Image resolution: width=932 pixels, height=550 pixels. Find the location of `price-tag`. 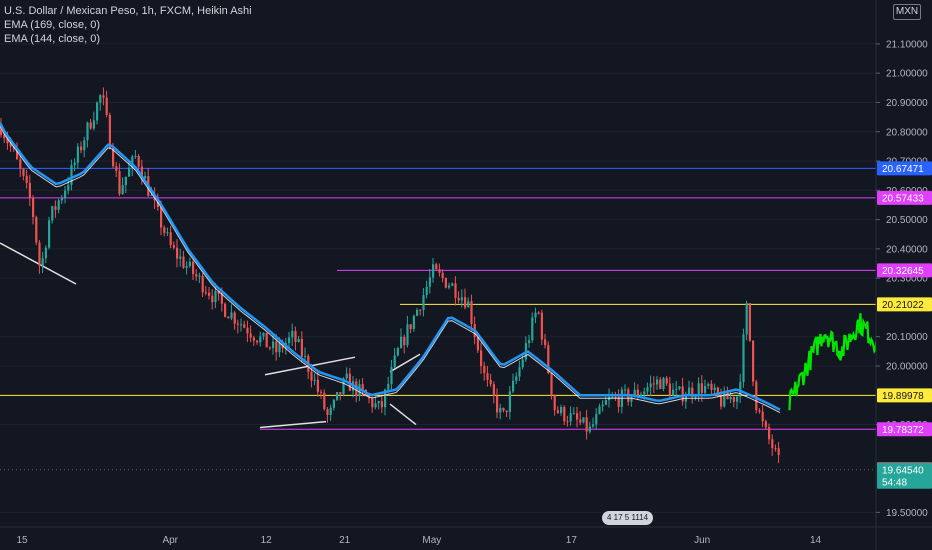

price-tag is located at coordinates (904, 395).